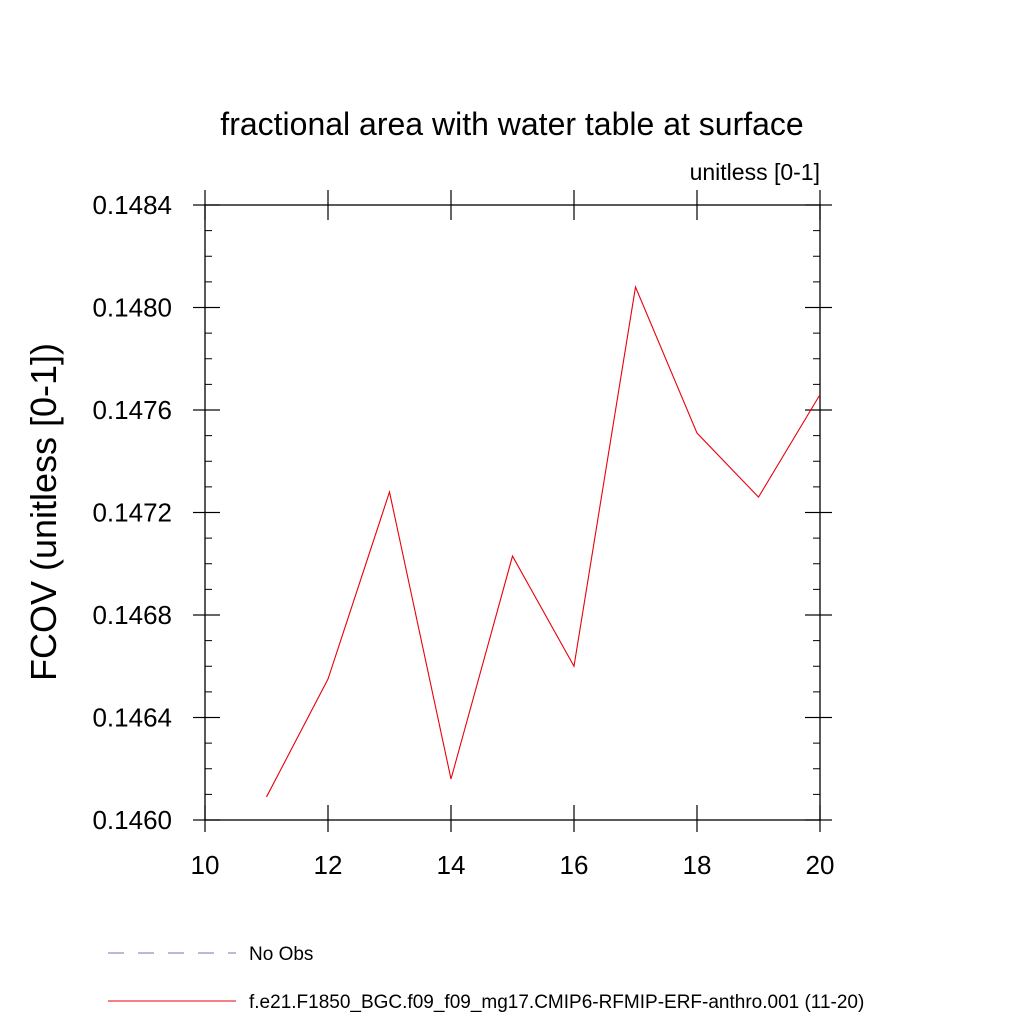 Image resolution: width=1024 pixels, height=1024 pixels. What do you see at coordinates (755, 172) in the screenshot?
I see `units-label: unitless [0-1]` at bounding box center [755, 172].